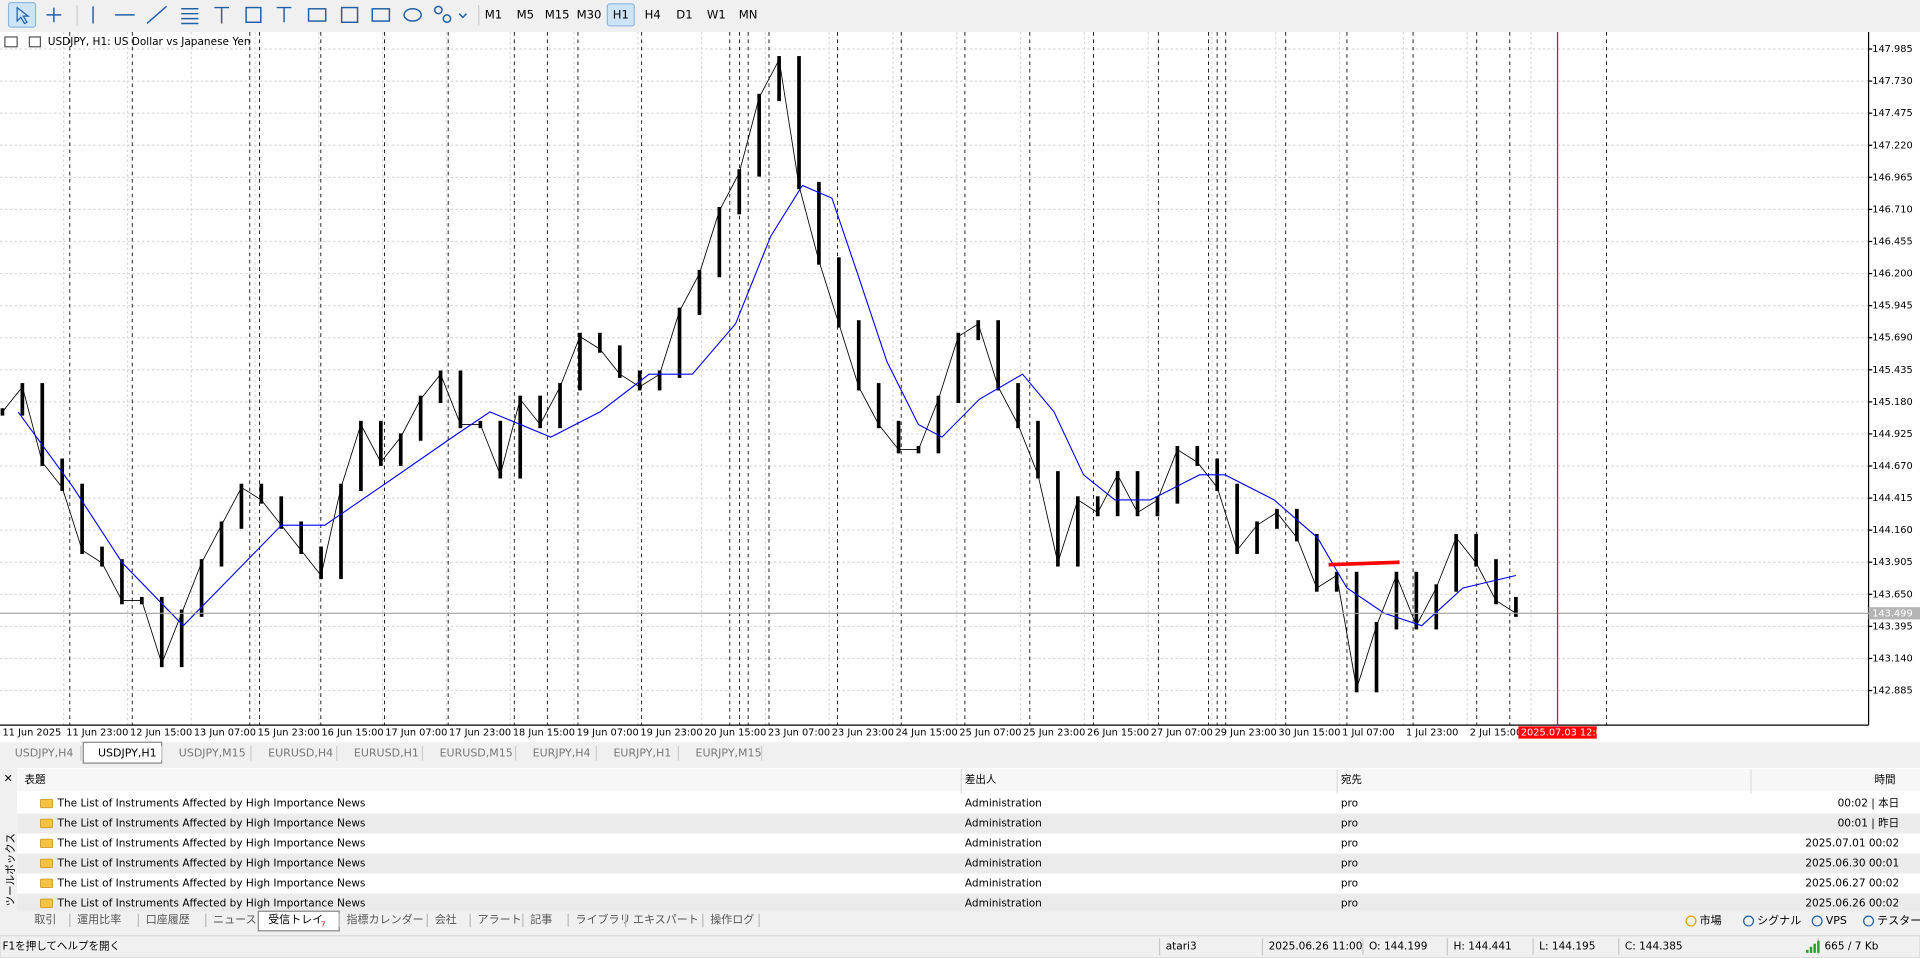 The width and height of the screenshot is (1920, 958). Describe the element at coordinates (968, 922) in the screenshot. I see `toolbox-tabs` at that location.